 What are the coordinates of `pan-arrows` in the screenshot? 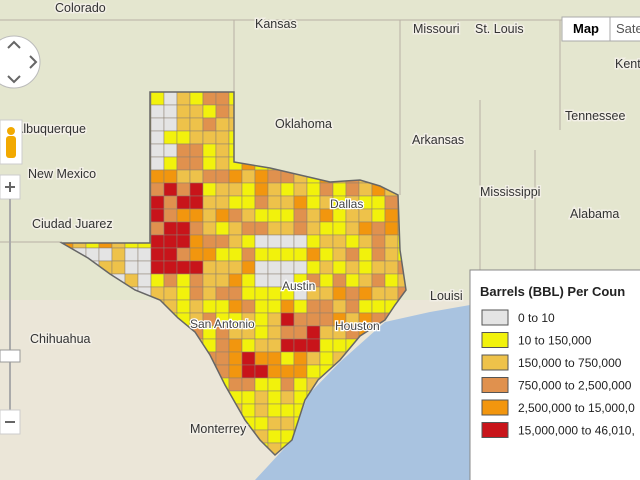 It's located at (22, 62).